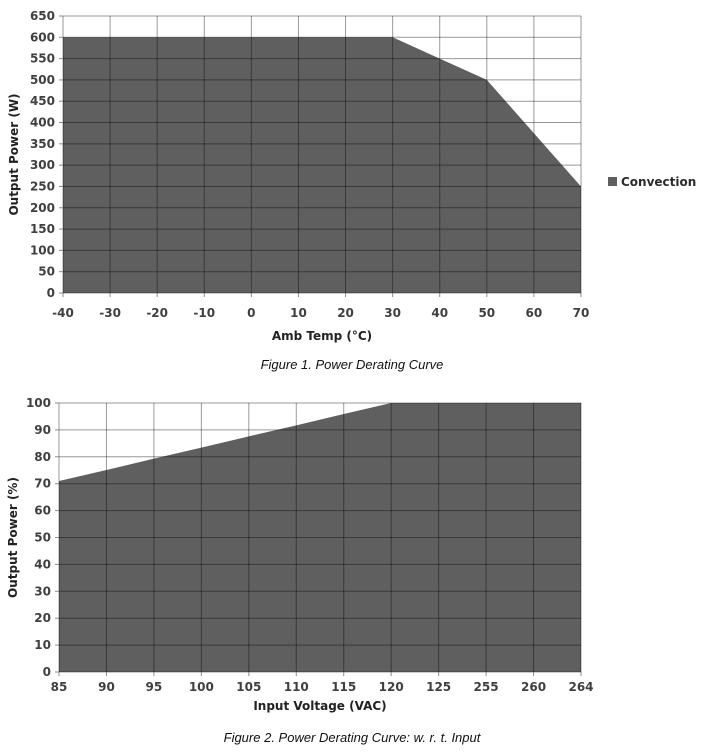 Image resolution: width=704 pixels, height=756 pixels. What do you see at coordinates (345, 313) in the screenshot?
I see `x-tick-label: 20` at bounding box center [345, 313].